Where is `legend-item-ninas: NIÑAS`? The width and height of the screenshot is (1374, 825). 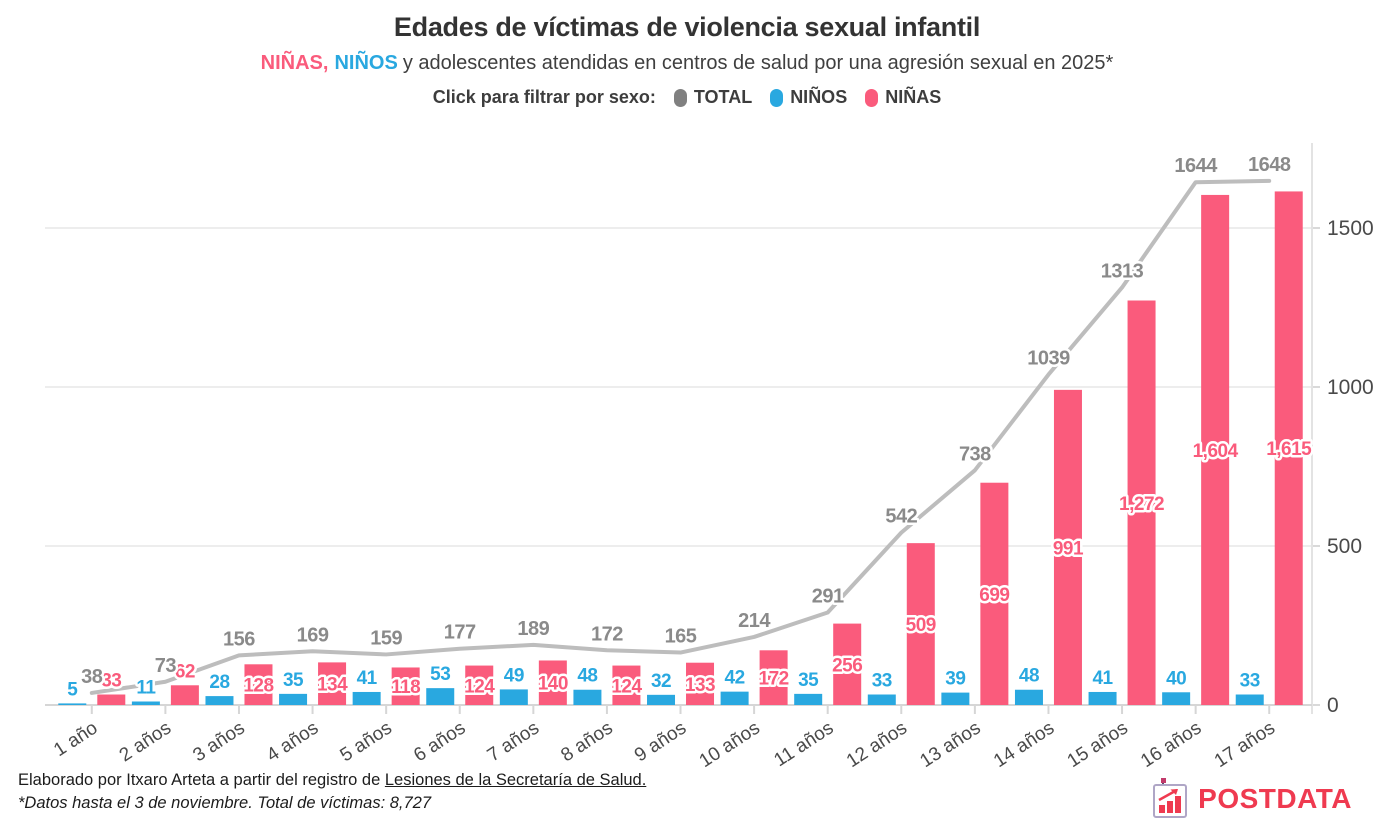 legend-item-ninas: NIÑAS is located at coordinates (903, 97).